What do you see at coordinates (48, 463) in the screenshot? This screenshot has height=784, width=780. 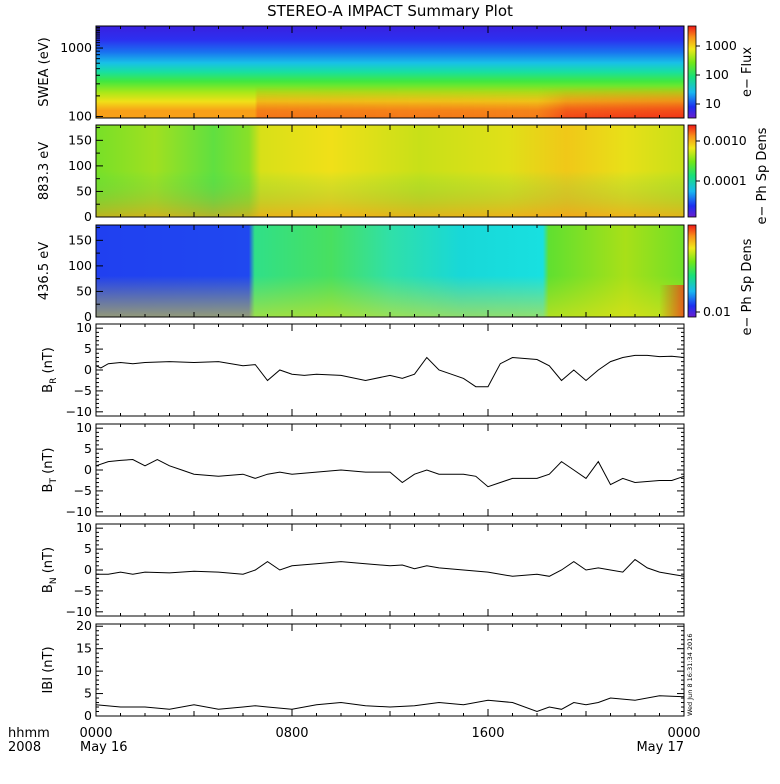 I see `field-panel-2-y-label-unit: (nT)` at bounding box center [48, 463].